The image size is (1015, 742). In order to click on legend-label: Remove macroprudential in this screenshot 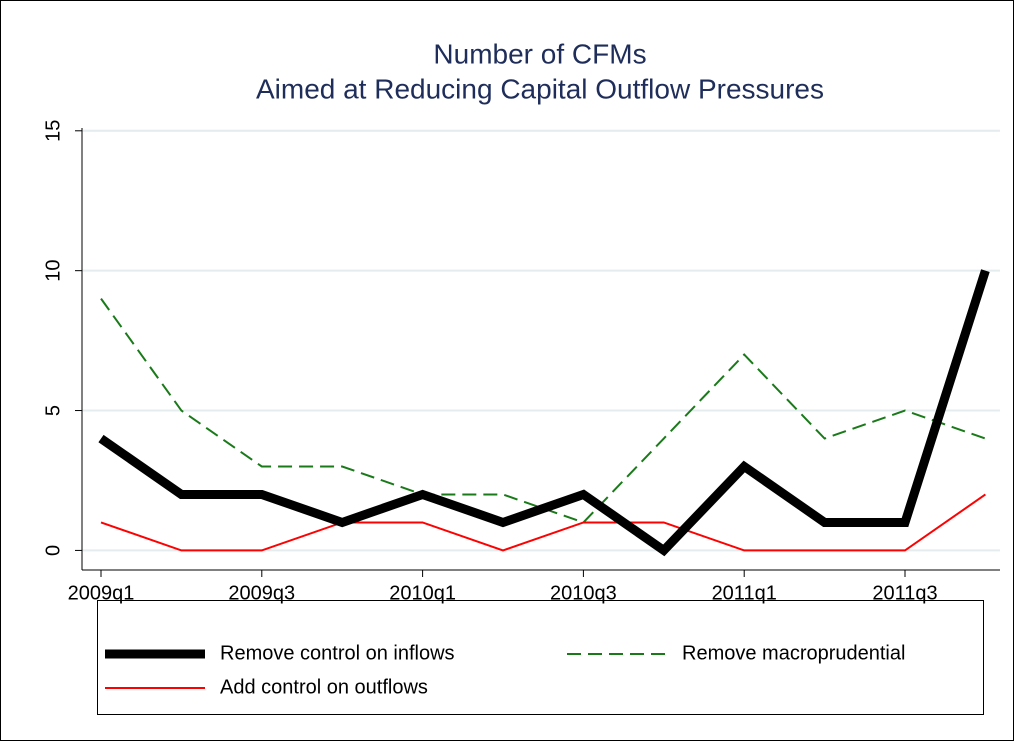, I will do `click(793, 653)`.